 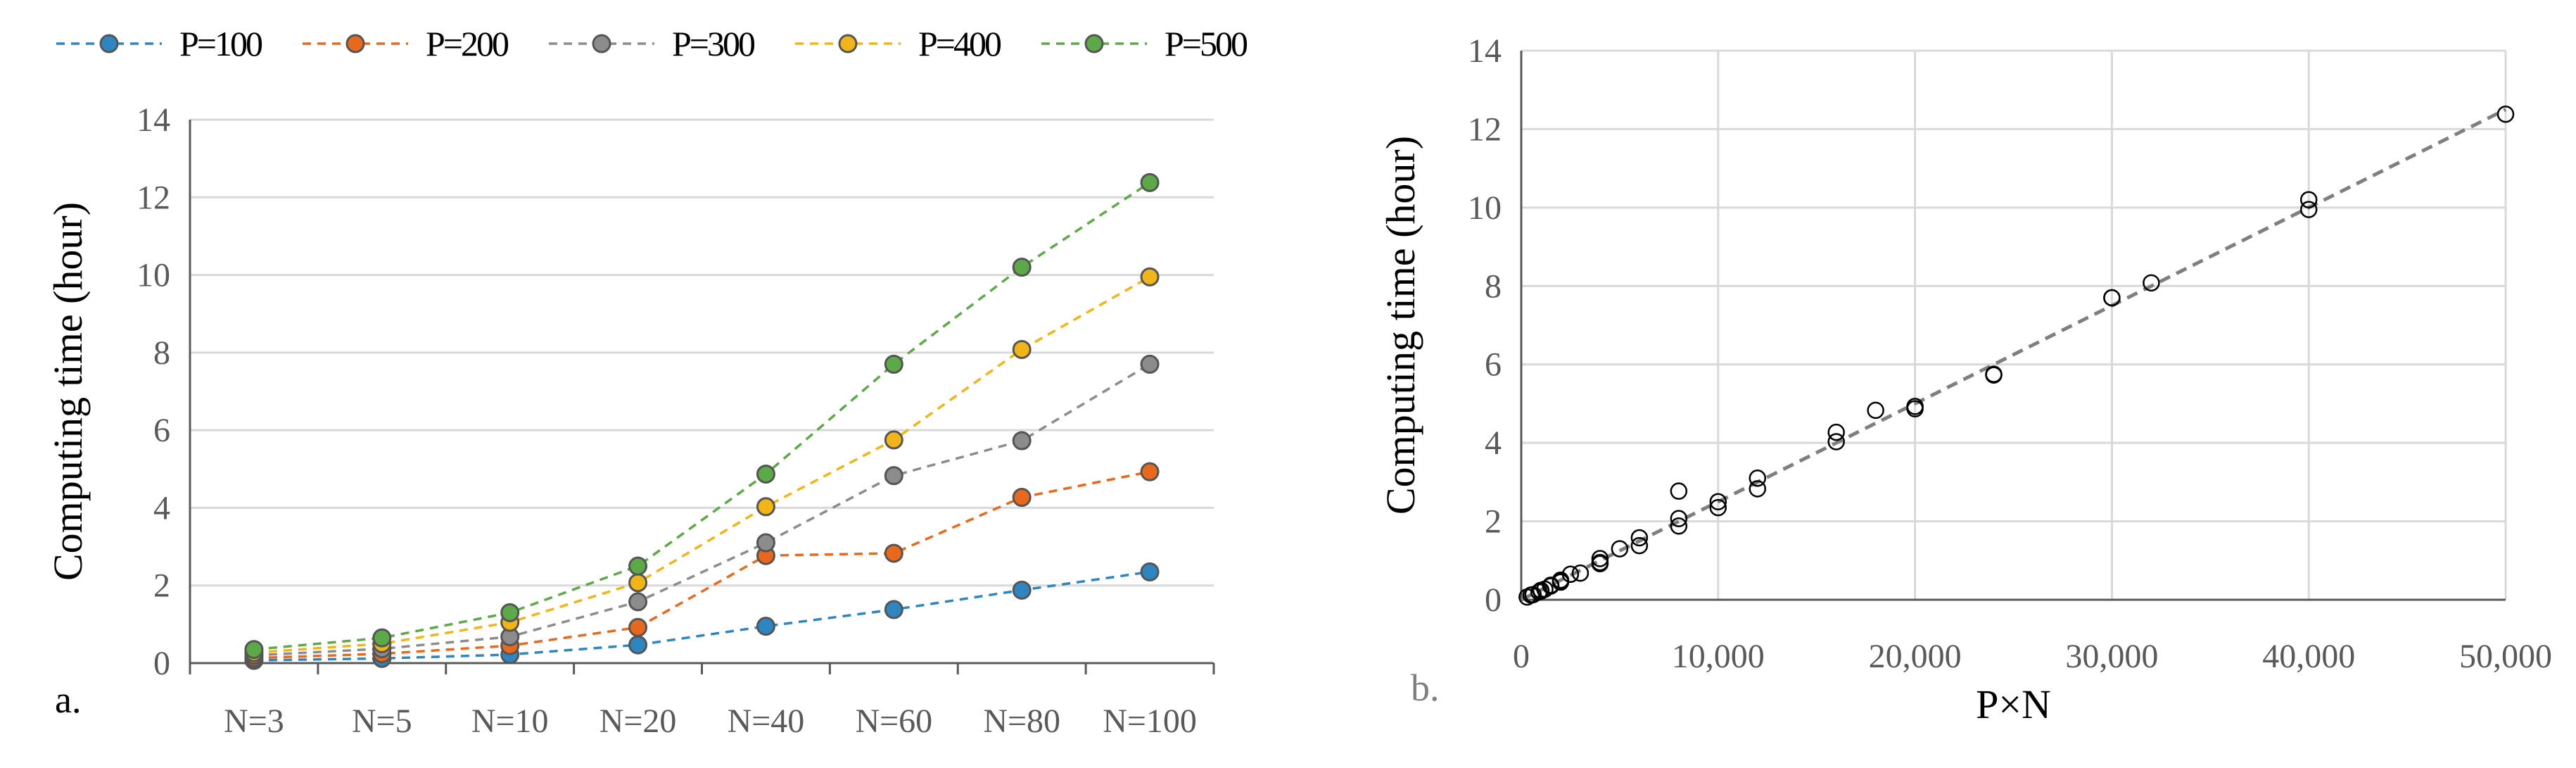 What do you see at coordinates (2111, 656) in the screenshot?
I see `x-tick-label: 30,000` at bounding box center [2111, 656].